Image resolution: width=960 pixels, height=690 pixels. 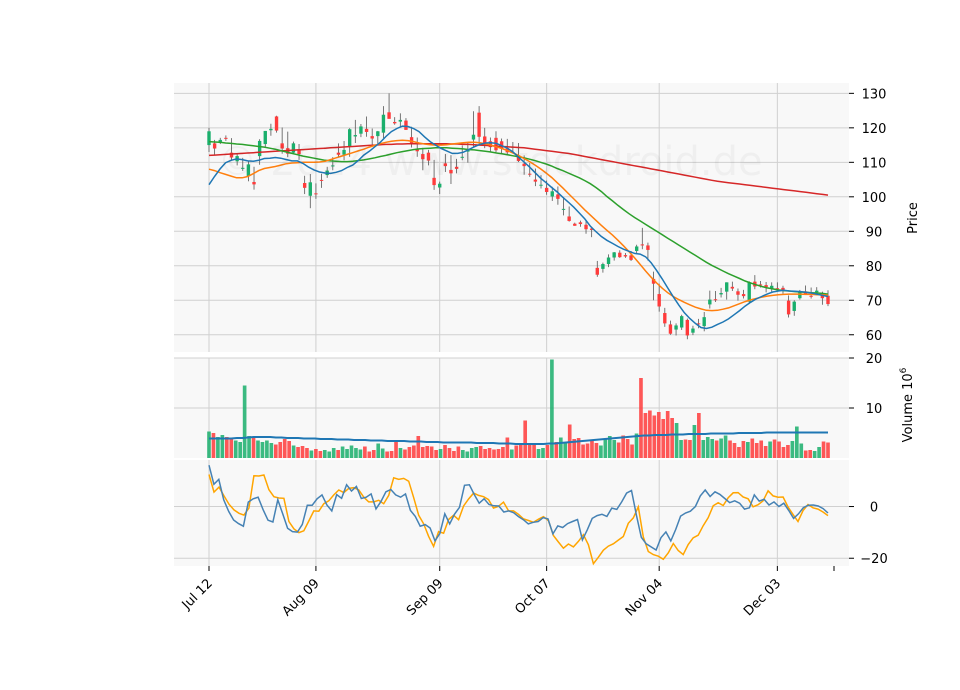 I want to click on x-tick-label: Aug 09, so click(x=301, y=597).